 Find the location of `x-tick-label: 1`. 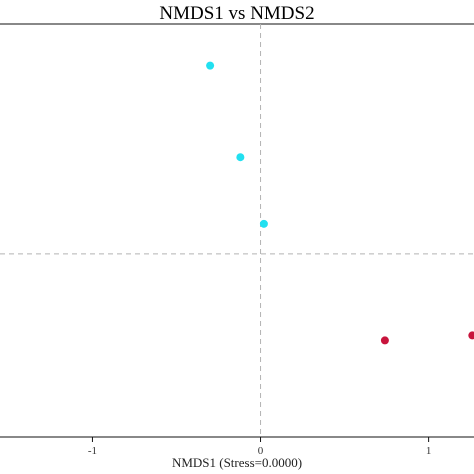

x-tick-label: 1 is located at coordinates (429, 451).